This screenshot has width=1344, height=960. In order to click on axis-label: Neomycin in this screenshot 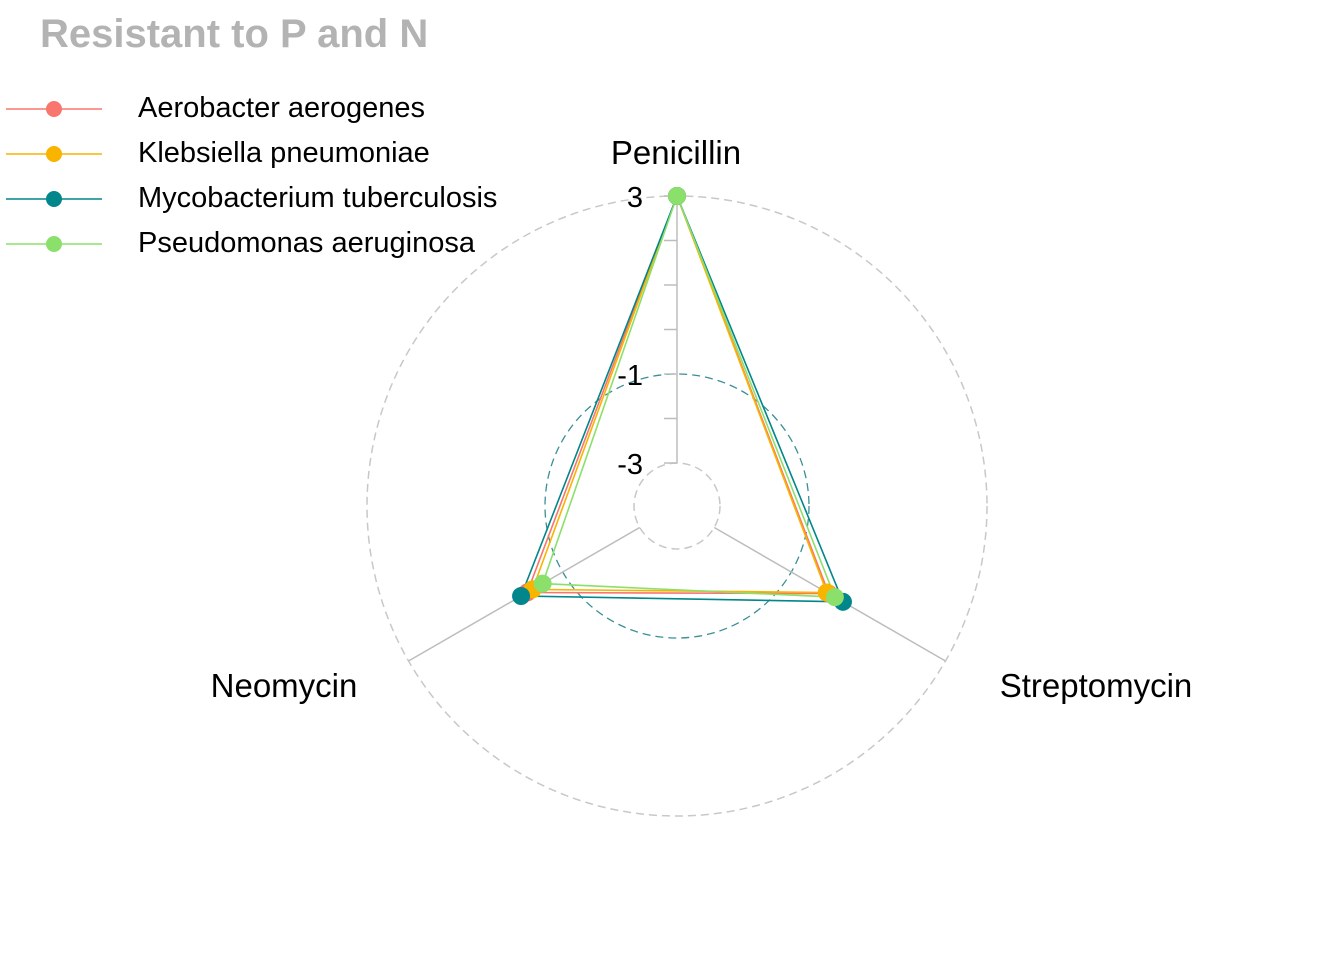, I will do `click(284, 685)`.